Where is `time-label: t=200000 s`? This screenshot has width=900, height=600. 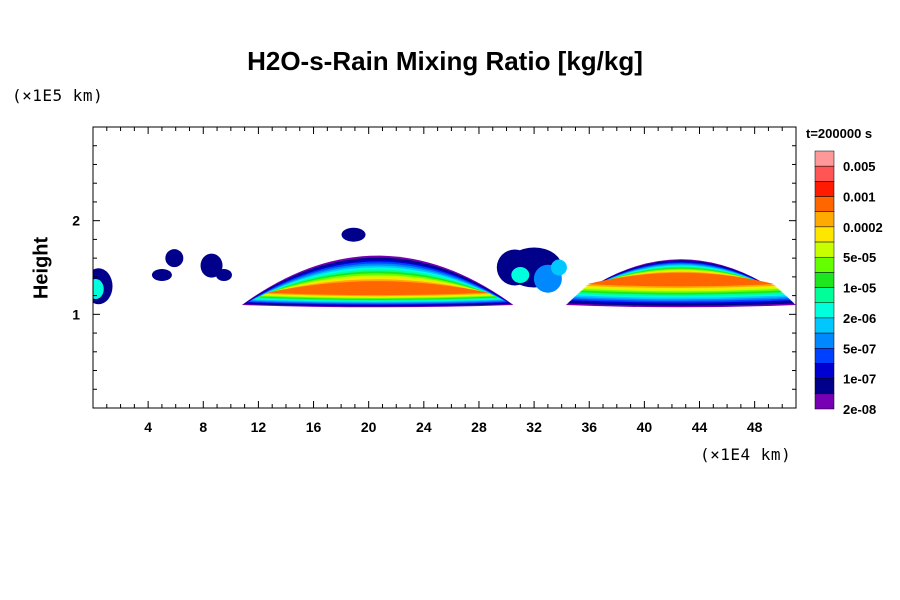 time-label: t=200000 s is located at coordinates (839, 133).